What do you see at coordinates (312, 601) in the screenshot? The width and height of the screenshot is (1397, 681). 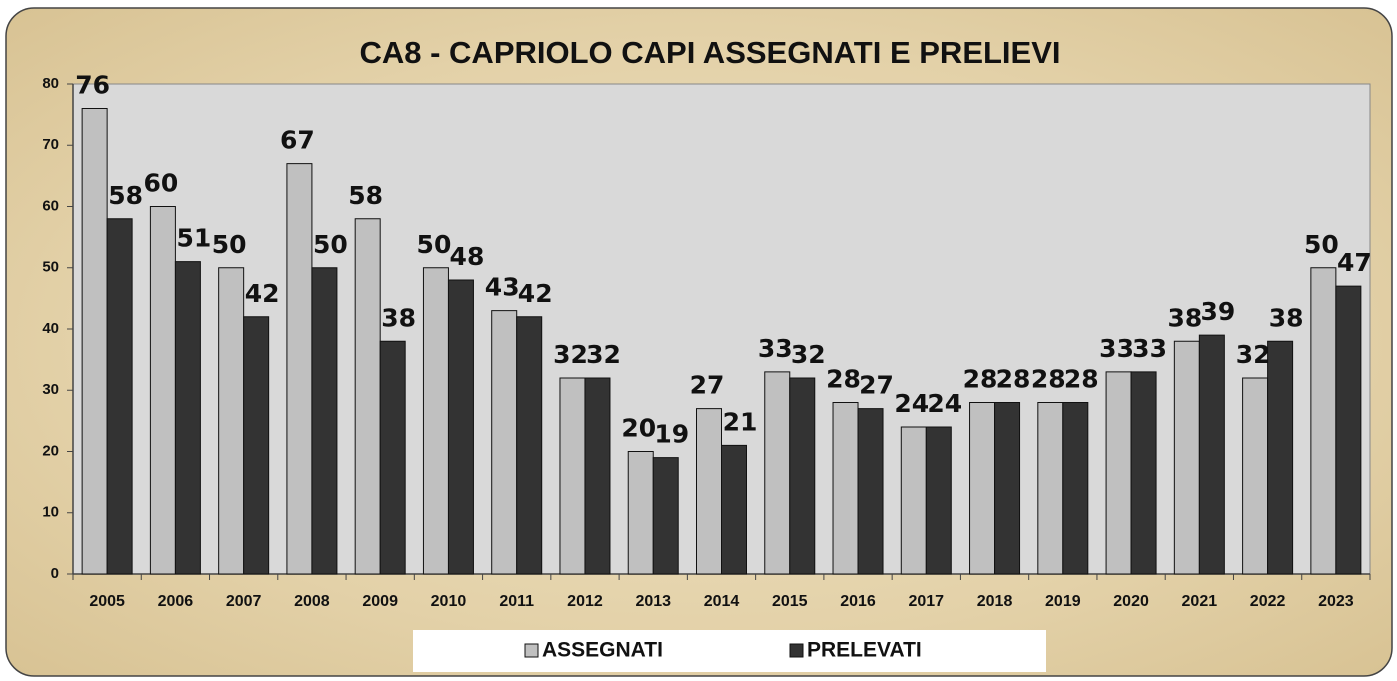 I see `x-tick-label: 2008` at bounding box center [312, 601].